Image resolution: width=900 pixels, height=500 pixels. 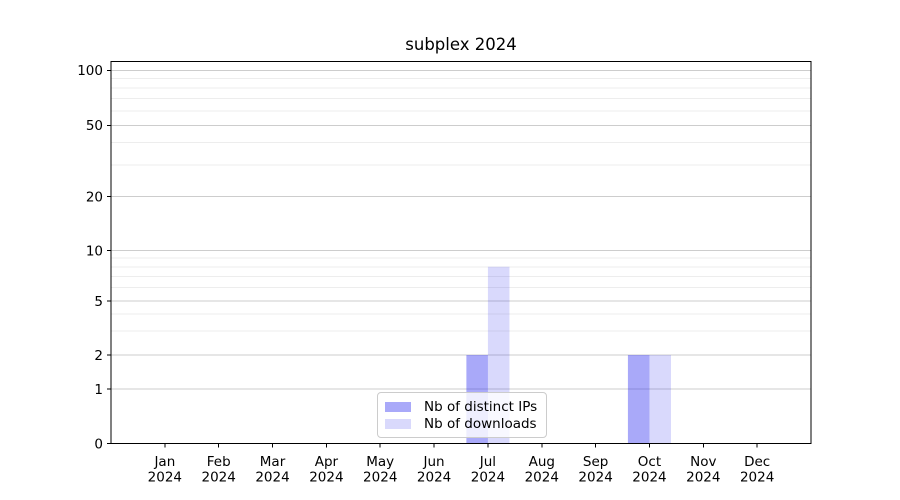 I want to click on y-tick-label: 2, so click(x=98, y=356).